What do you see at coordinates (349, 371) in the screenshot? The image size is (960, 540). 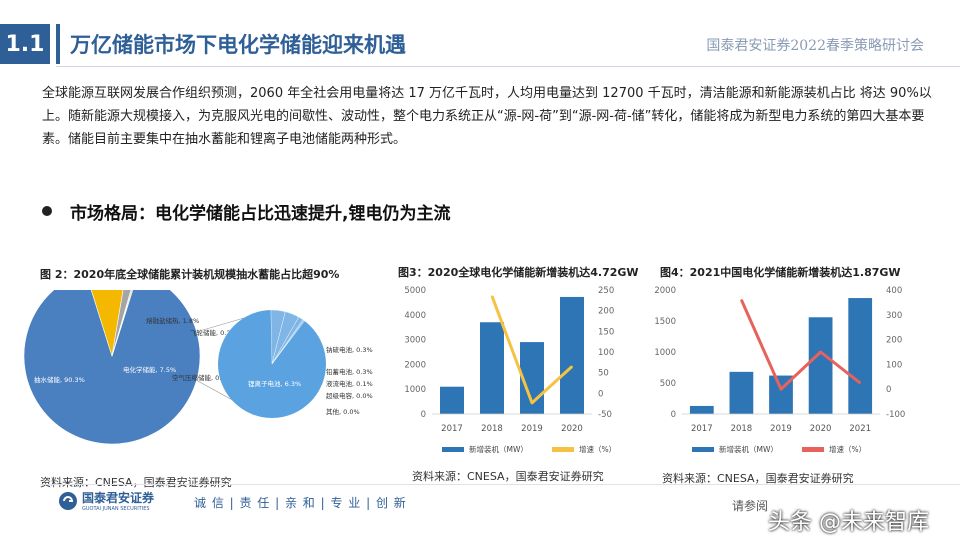 I see `pie2-slice-label: 铅蓄电池, 0.3%` at bounding box center [349, 371].